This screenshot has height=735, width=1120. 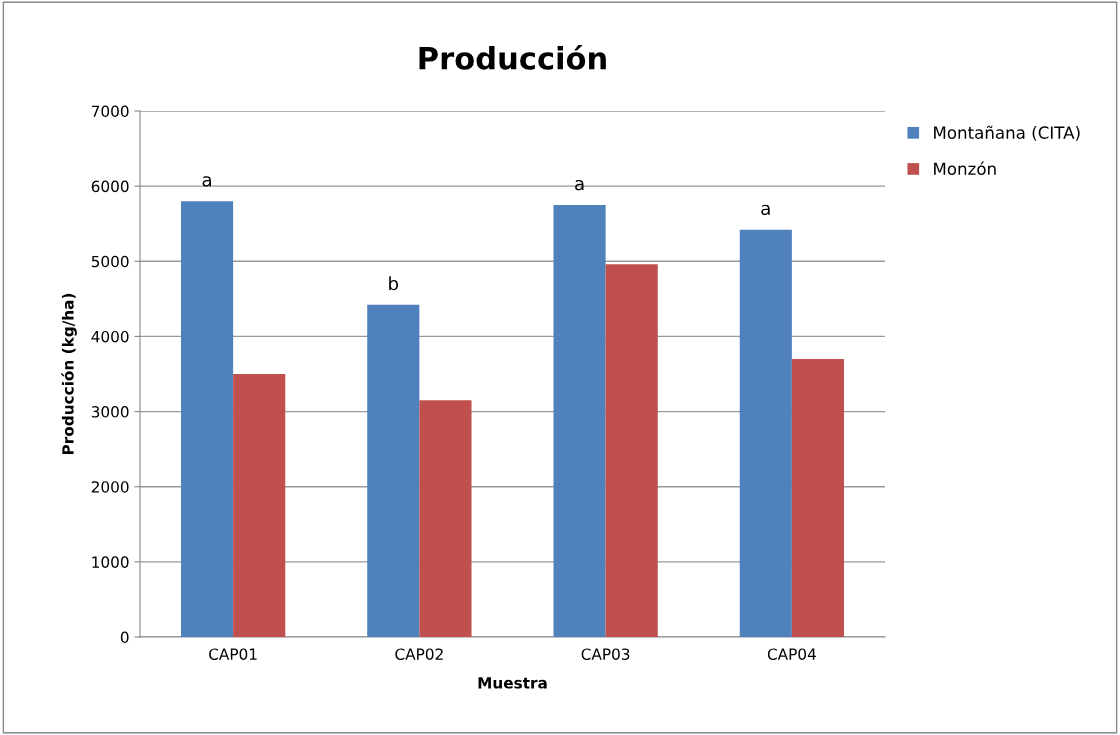 What do you see at coordinates (124, 637) in the screenshot?
I see `y-tick-label: 0` at bounding box center [124, 637].